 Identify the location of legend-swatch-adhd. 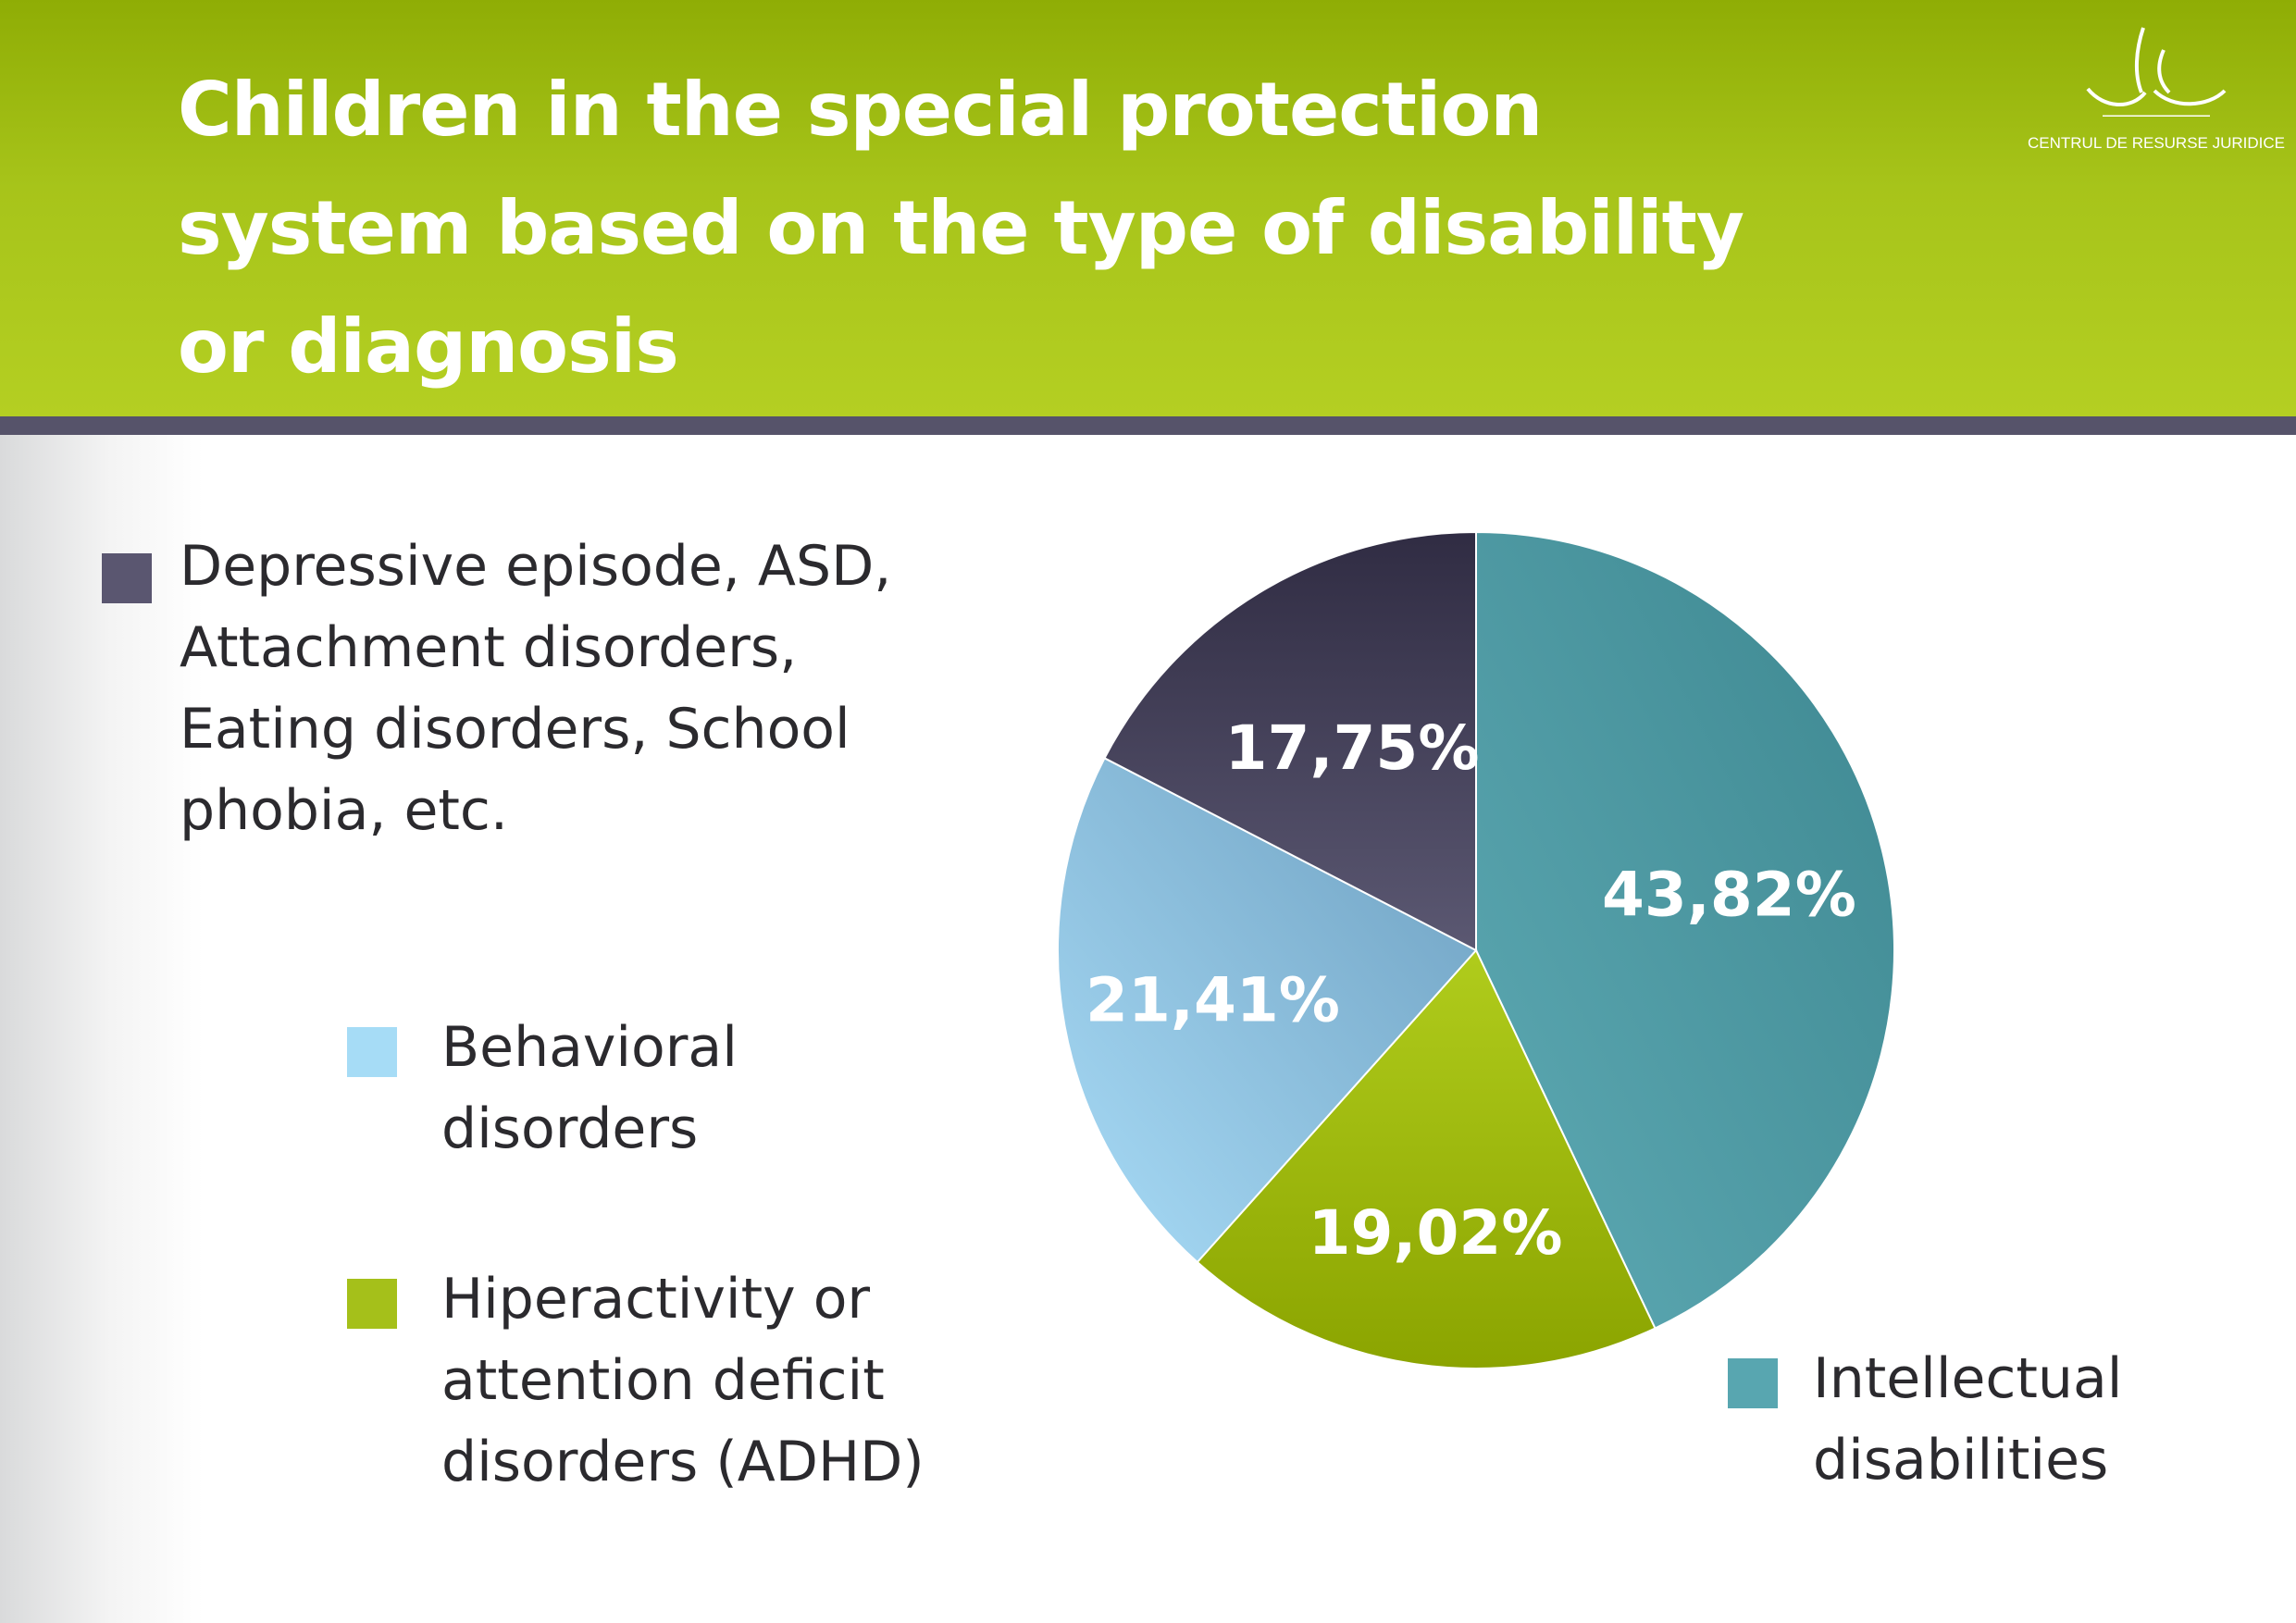
(372, 1304).